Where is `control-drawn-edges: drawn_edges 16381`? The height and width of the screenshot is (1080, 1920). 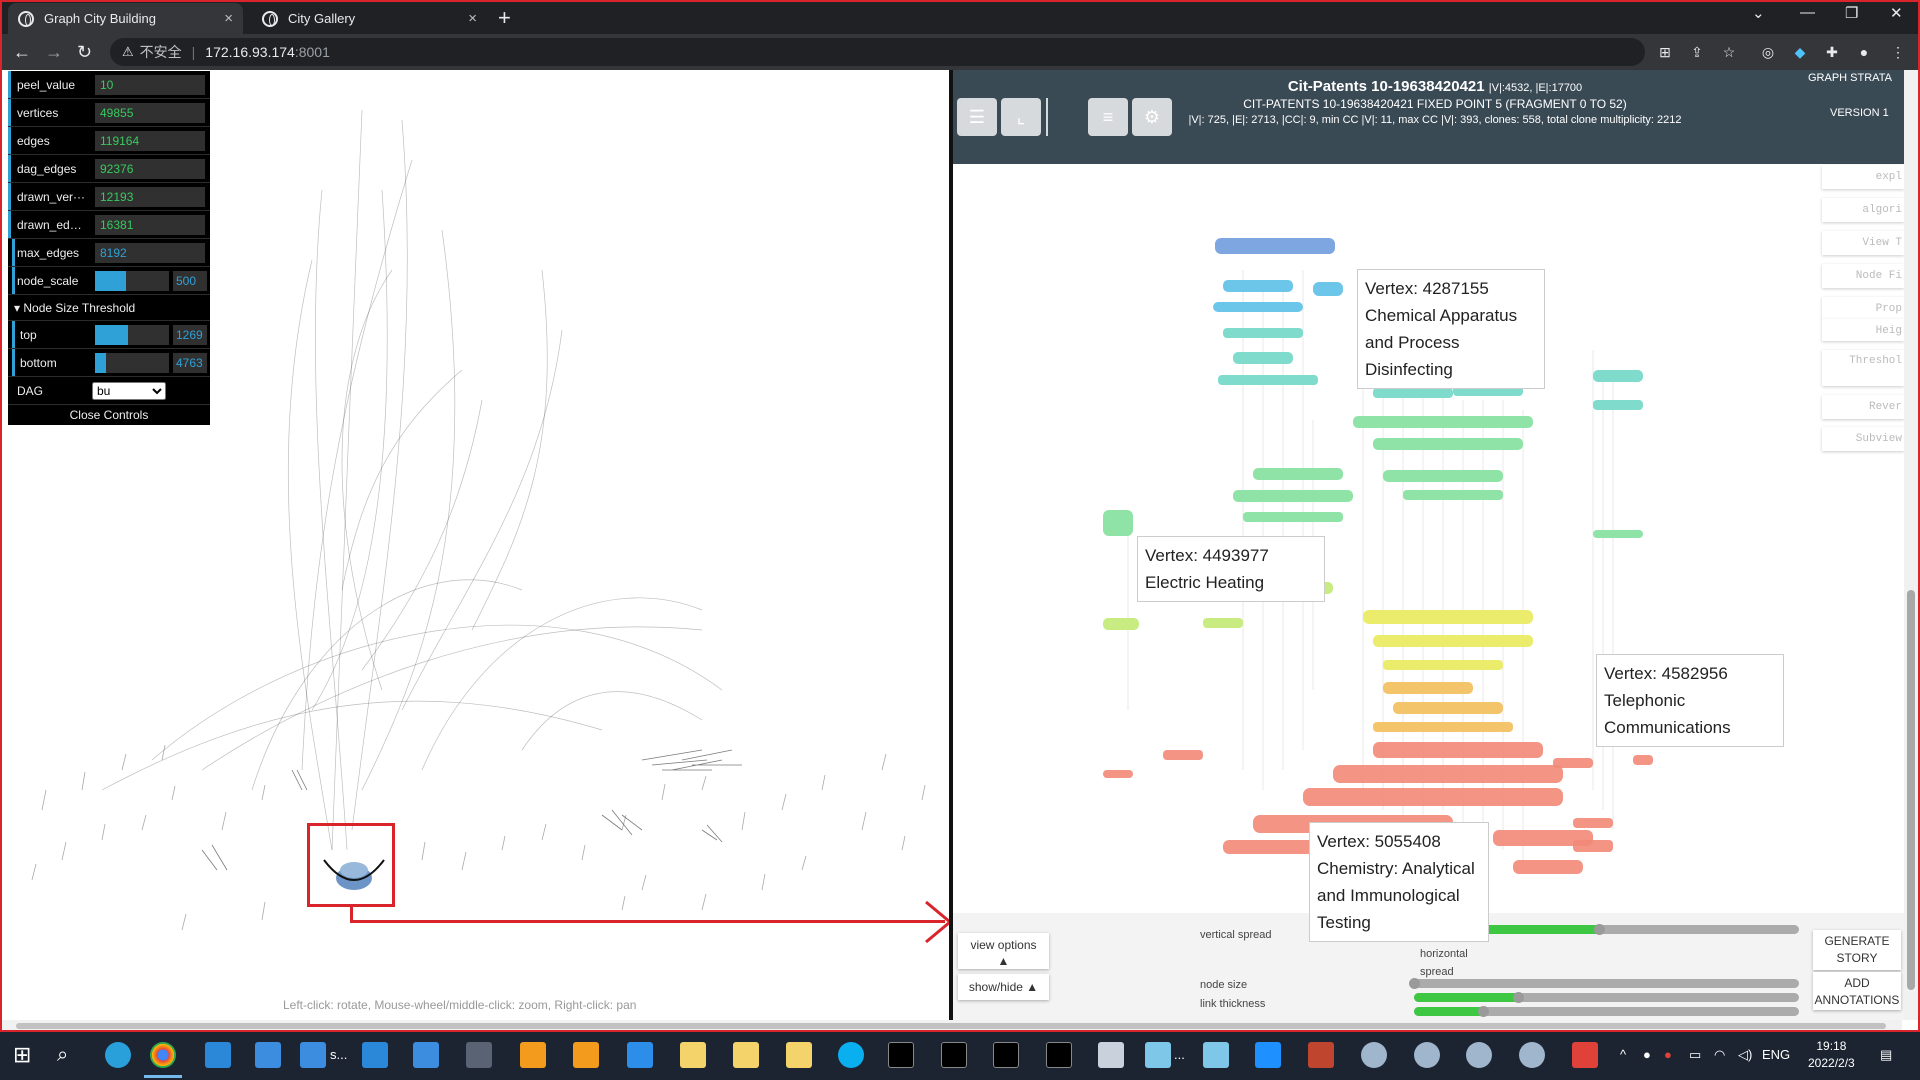
control-drawn-edges: drawn_edges 16381 is located at coordinates (109, 225).